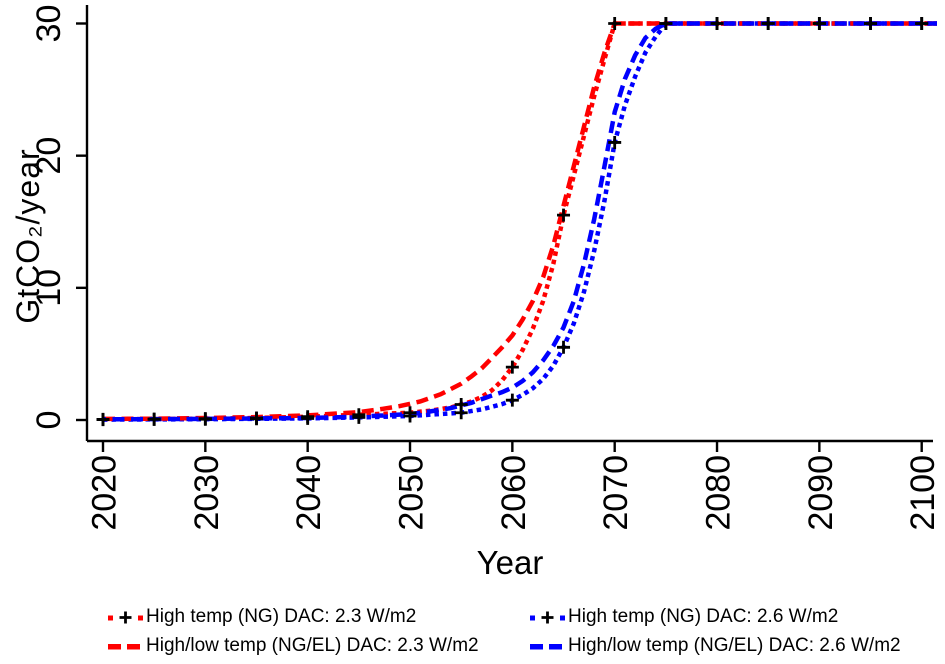 The image size is (945, 664). What do you see at coordinates (514, 493) in the screenshot?
I see `x-tick-label: 2060` at bounding box center [514, 493].